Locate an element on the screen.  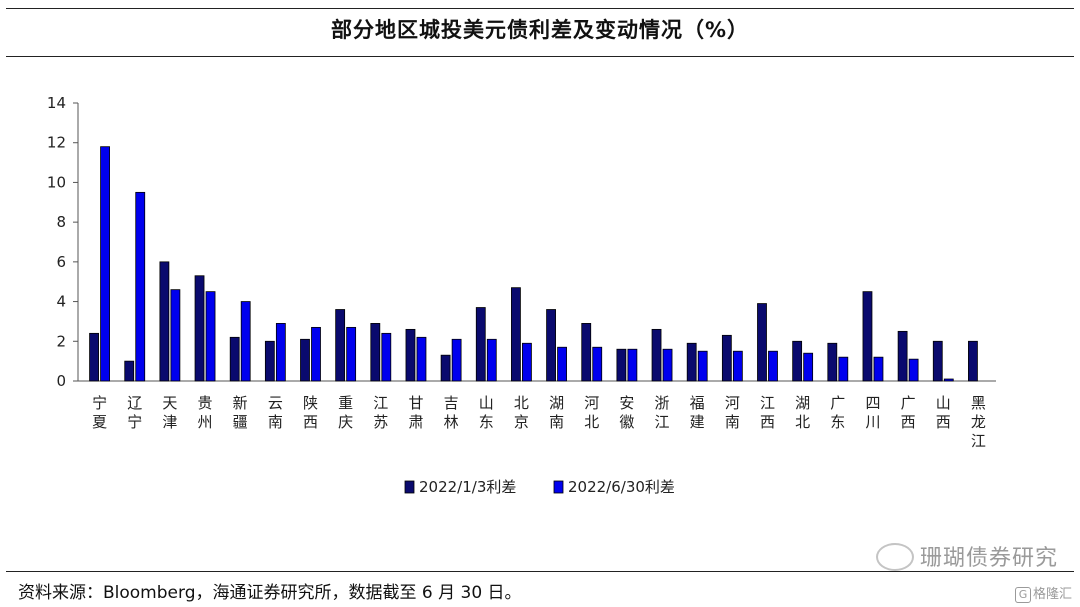
x-category-label: 广西 is located at coordinates (908, 412).